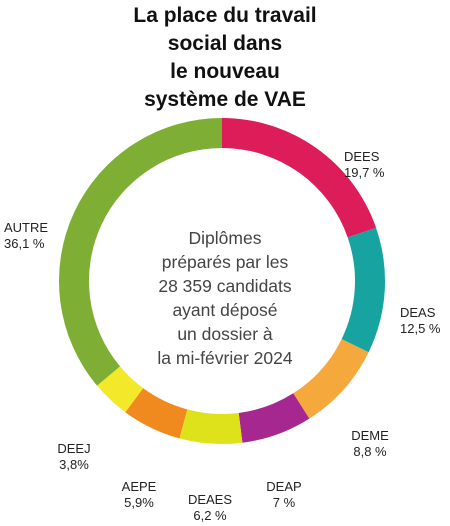  What do you see at coordinates (370, 435) in the screenshot?
I see `slice-label-deme: DEME` at bounding box center [370, 435].